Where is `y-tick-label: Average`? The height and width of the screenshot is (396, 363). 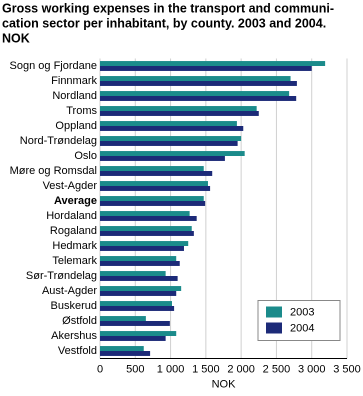
y-tick-label: Average is located at coordinates (75, 201).